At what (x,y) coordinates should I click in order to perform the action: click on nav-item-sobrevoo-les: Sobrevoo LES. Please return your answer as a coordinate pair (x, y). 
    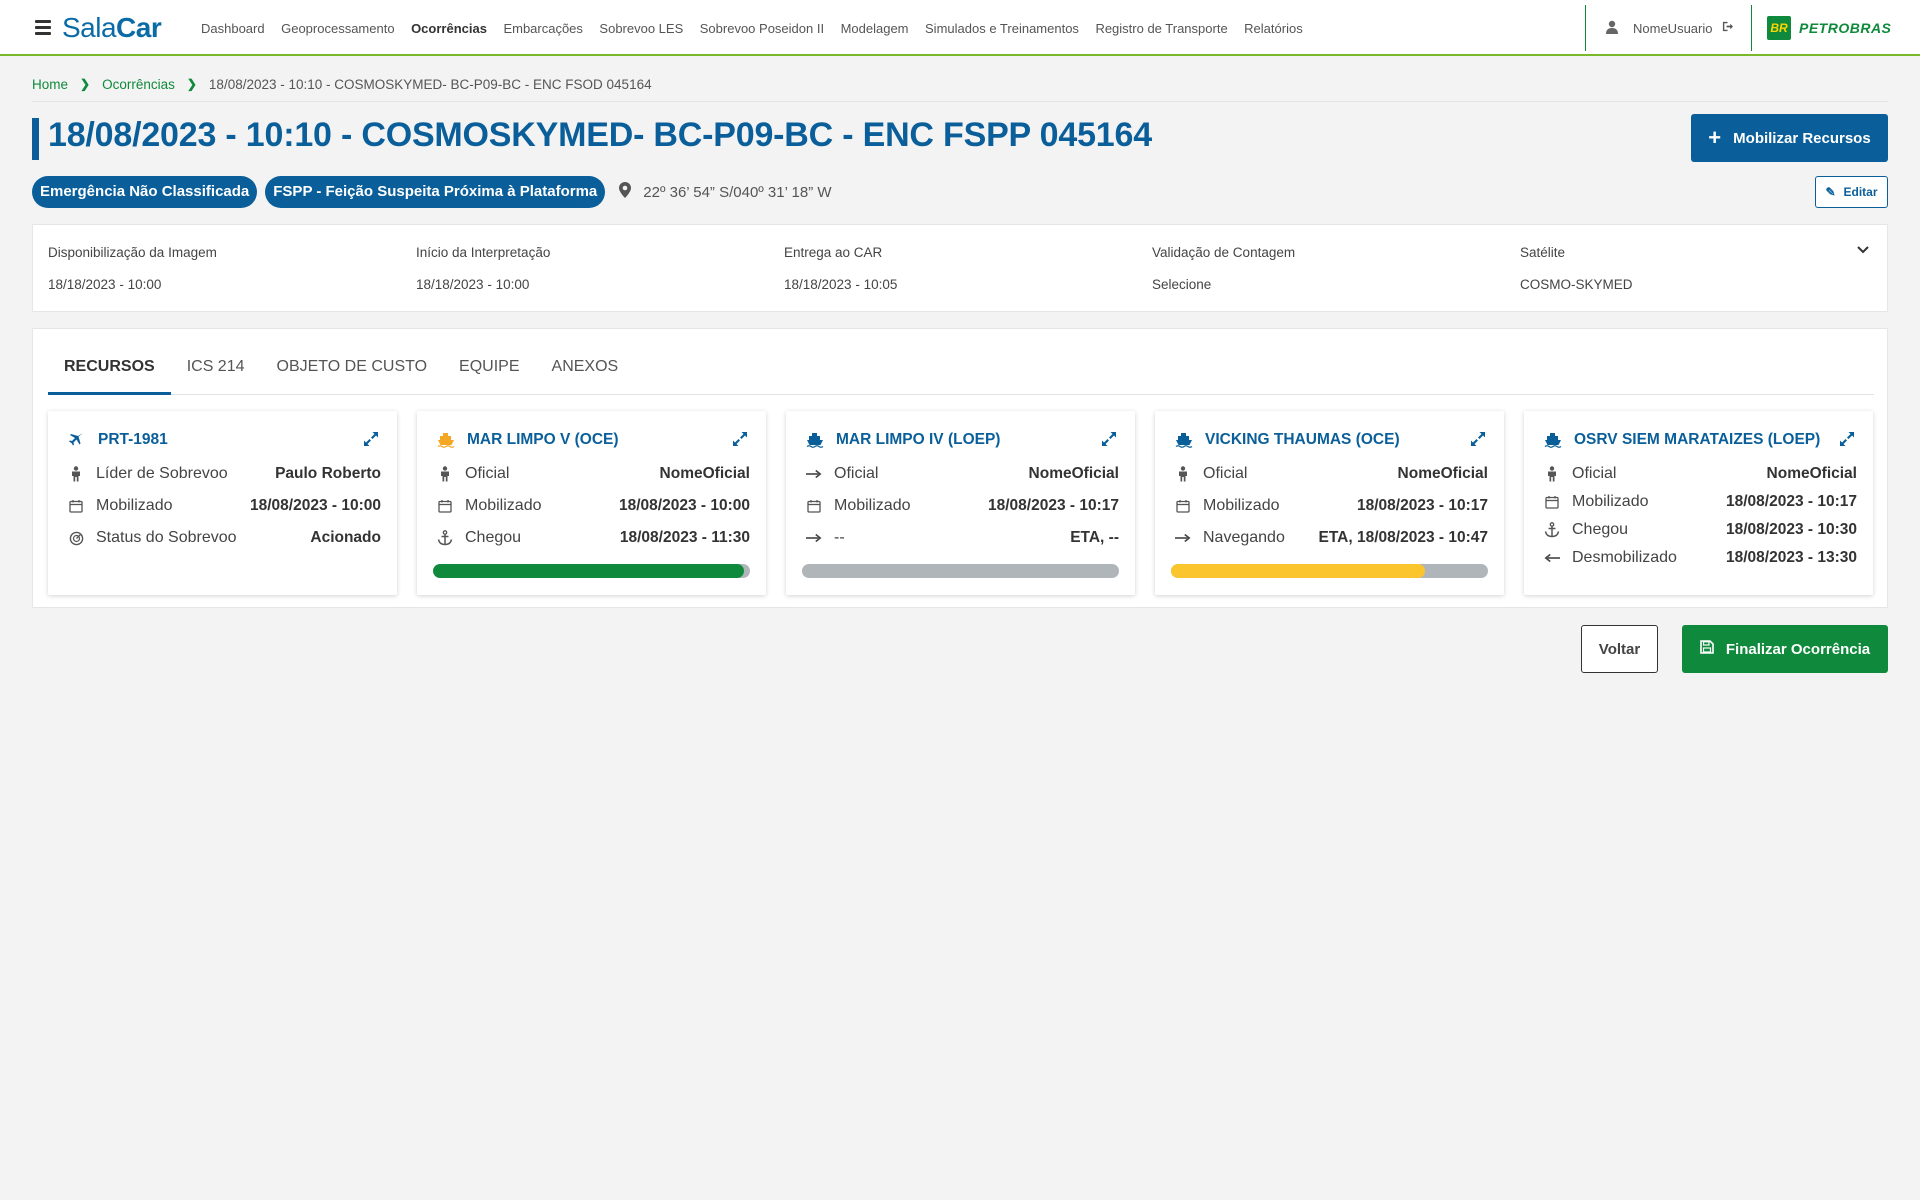
    Looking at the image, I should click on (641, 28).